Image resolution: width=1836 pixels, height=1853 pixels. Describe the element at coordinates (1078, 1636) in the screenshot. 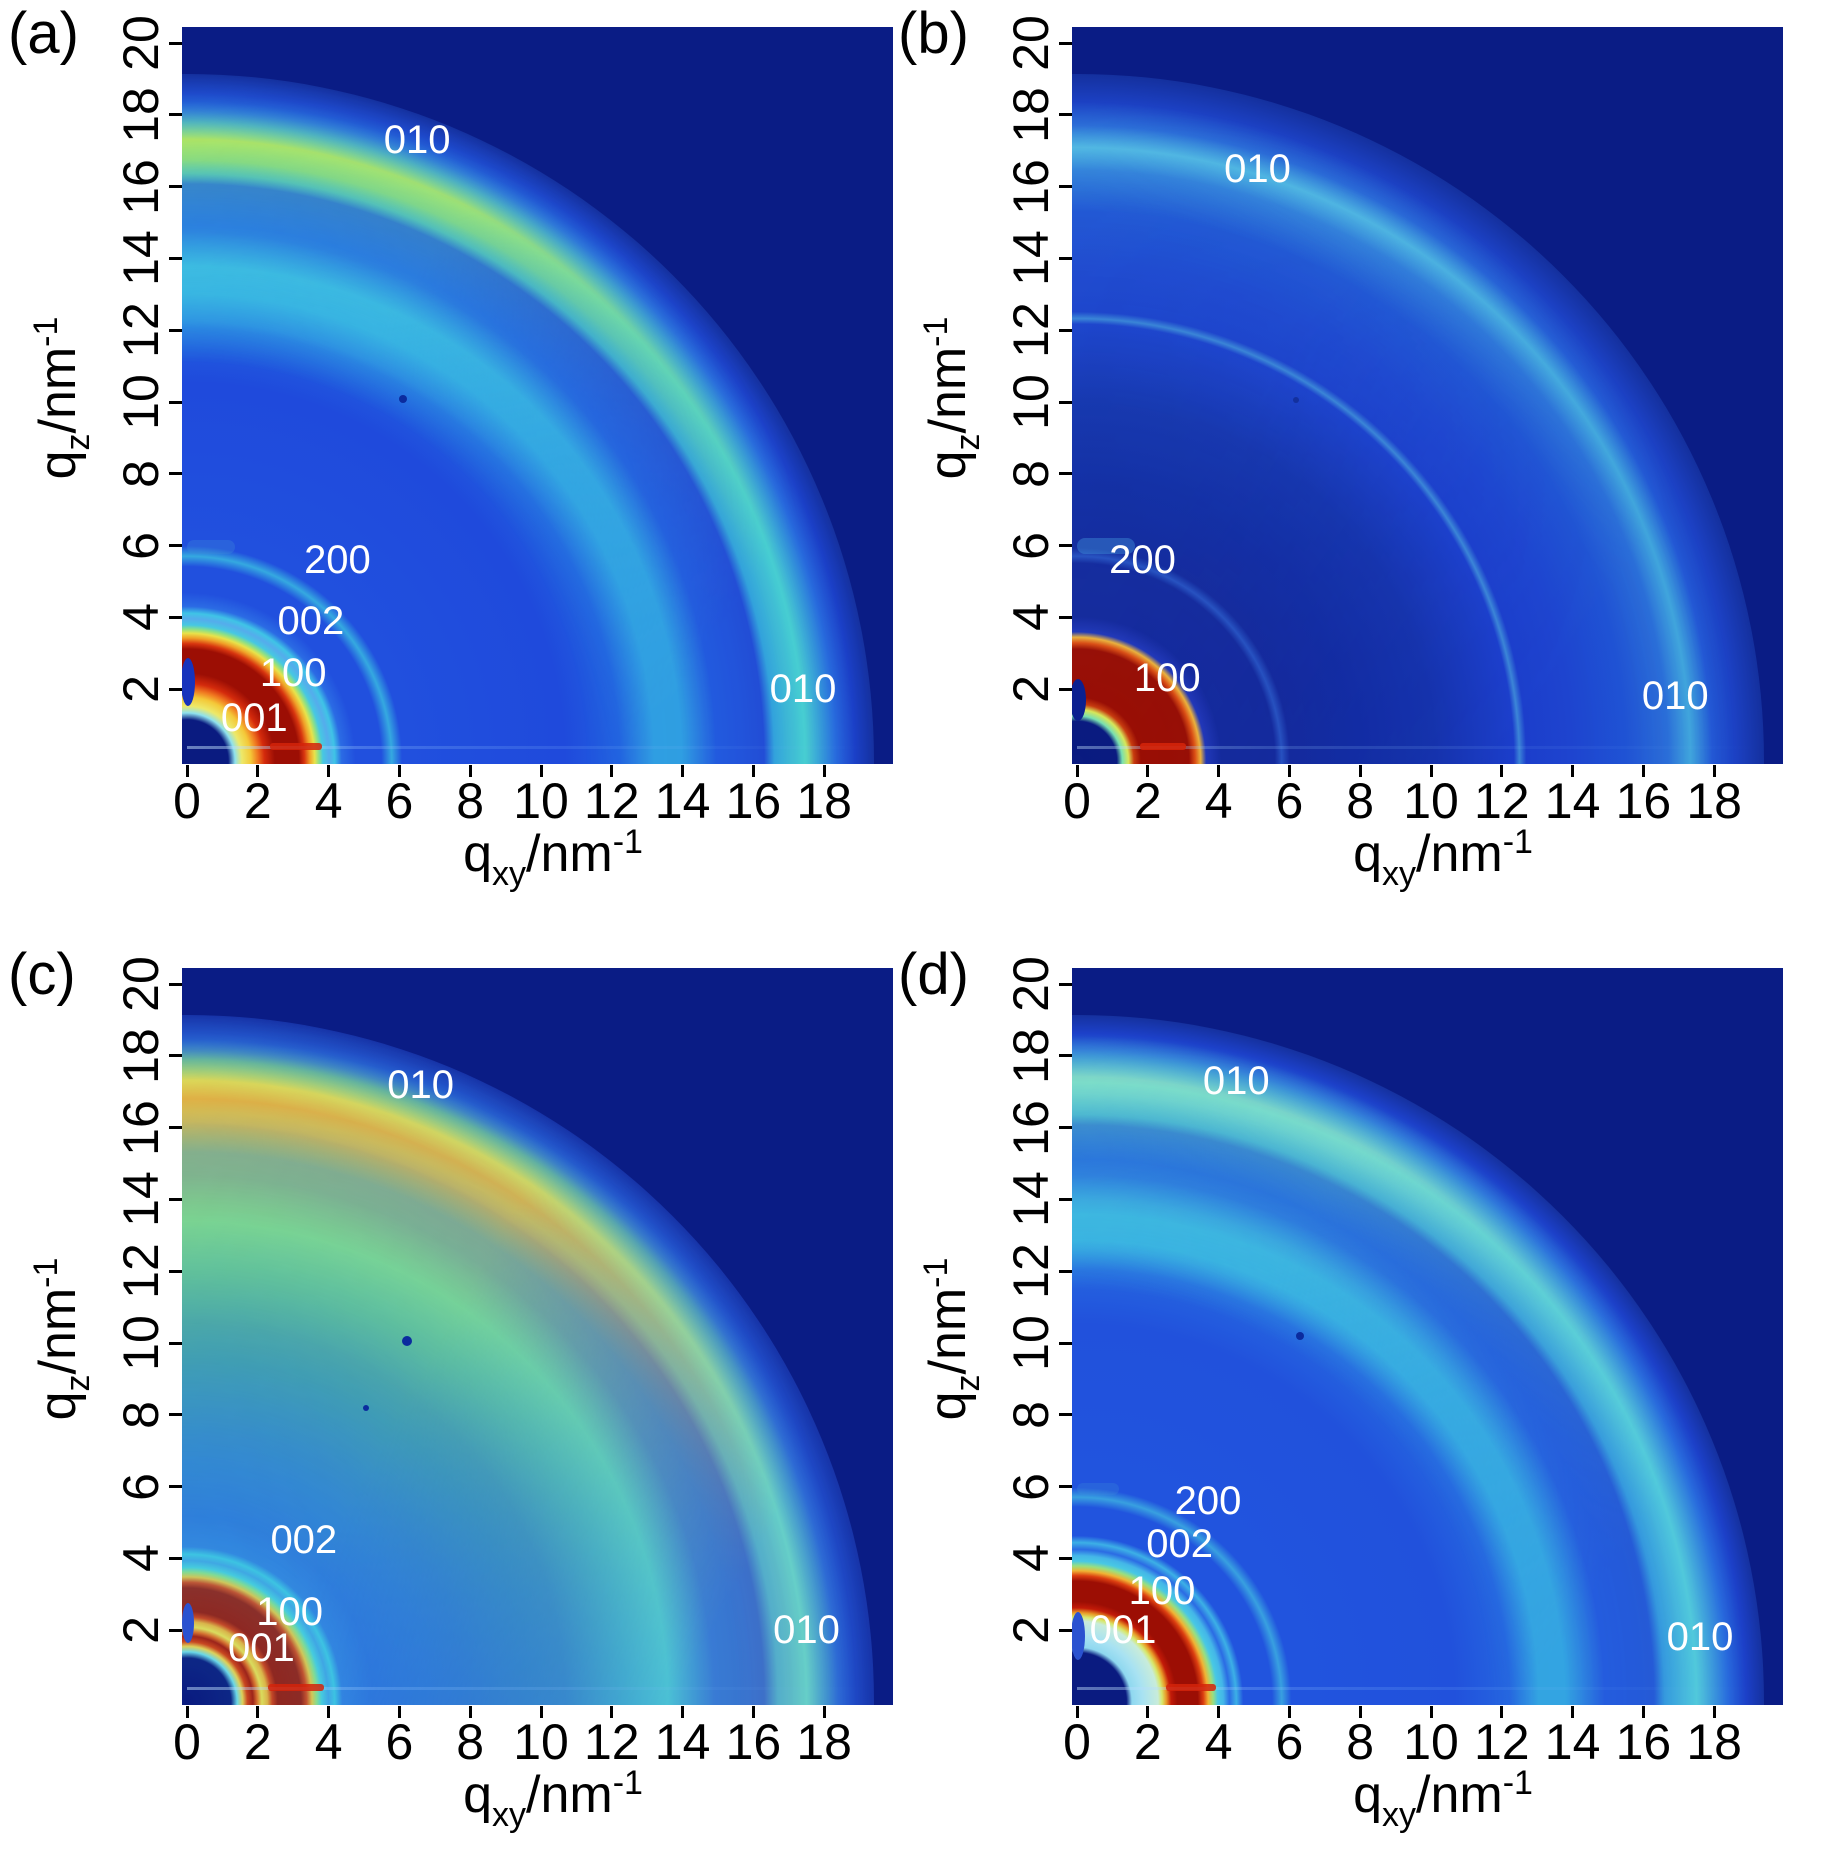

I see `beamstop-arm` at that location.